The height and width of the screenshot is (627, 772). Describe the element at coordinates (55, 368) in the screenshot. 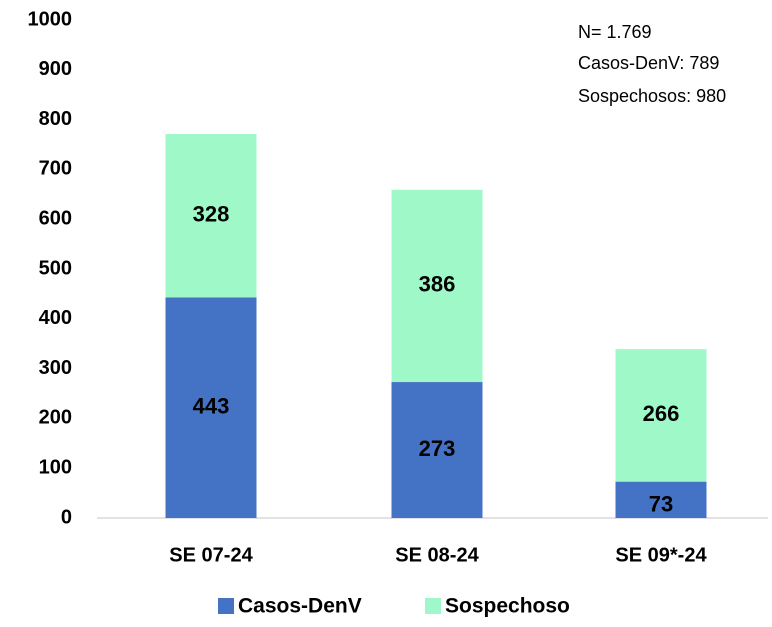

I see `y-tick-label: 300` at that location.